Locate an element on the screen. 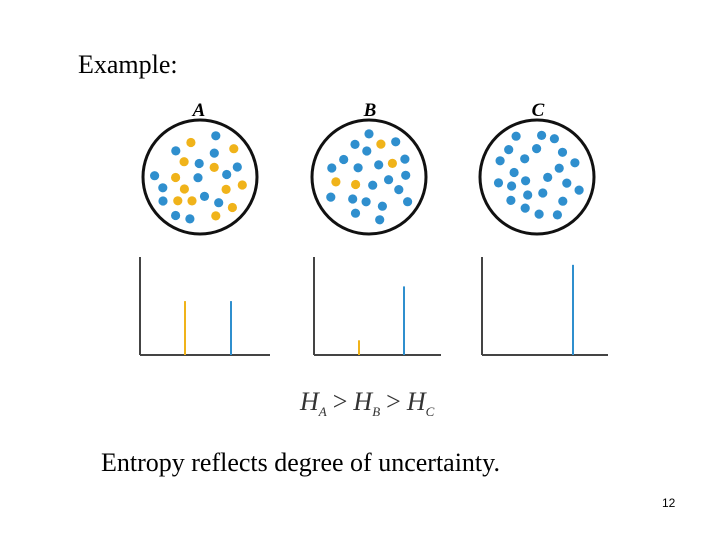  slide-caption: Entropy reflects degree of uncertainty. is located at coordinates (300, 462).